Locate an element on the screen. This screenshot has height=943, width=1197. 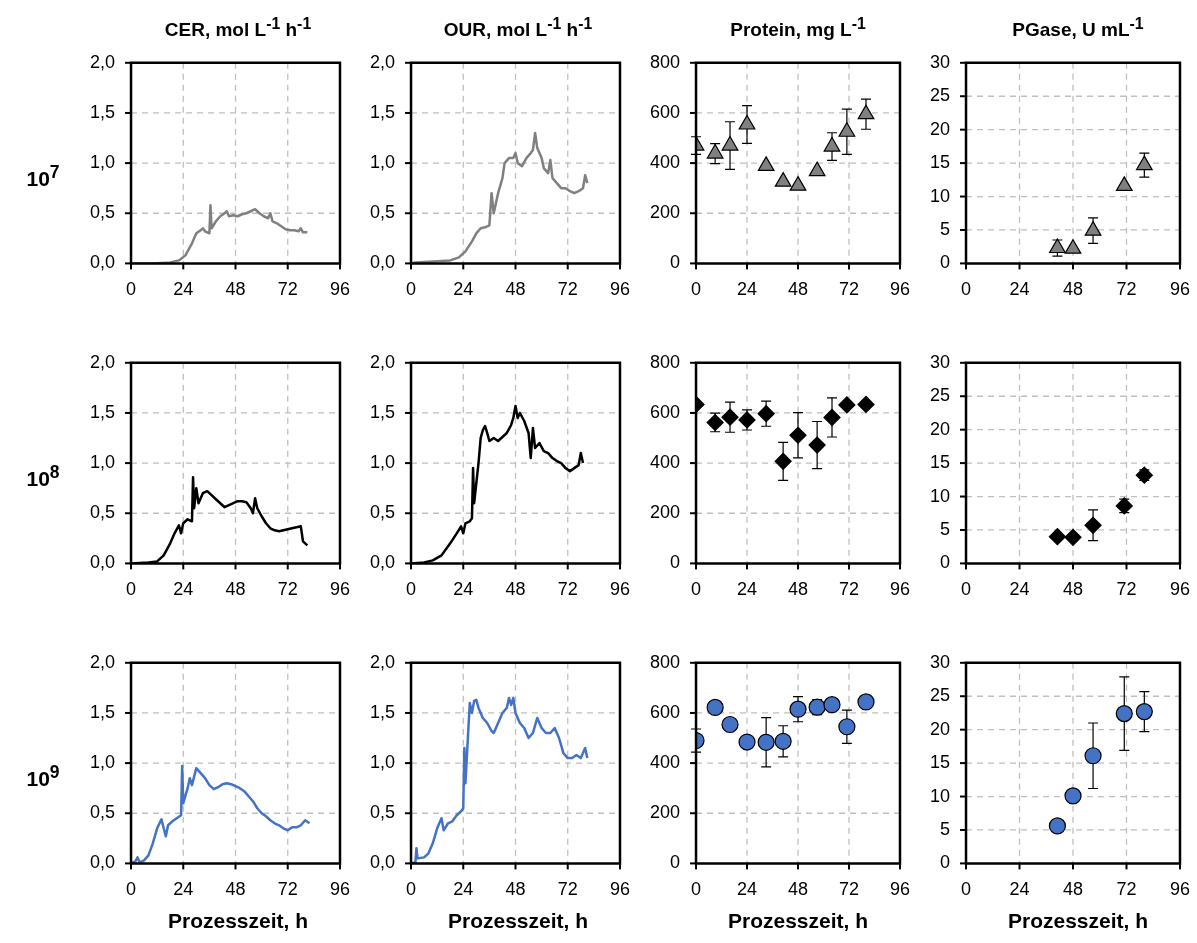
y-tick-label: 800 is located at coordinates (665, 361).